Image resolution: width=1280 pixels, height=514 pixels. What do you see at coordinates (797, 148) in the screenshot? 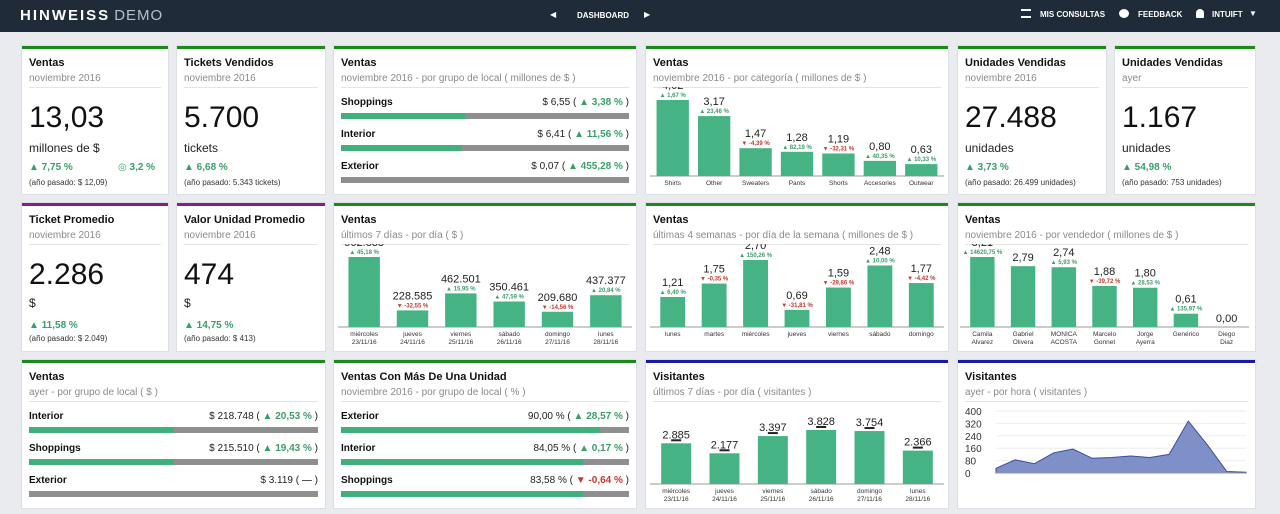
I see `bar-change-label: ▲ 82,19 %` at bounding box center [797, 148].